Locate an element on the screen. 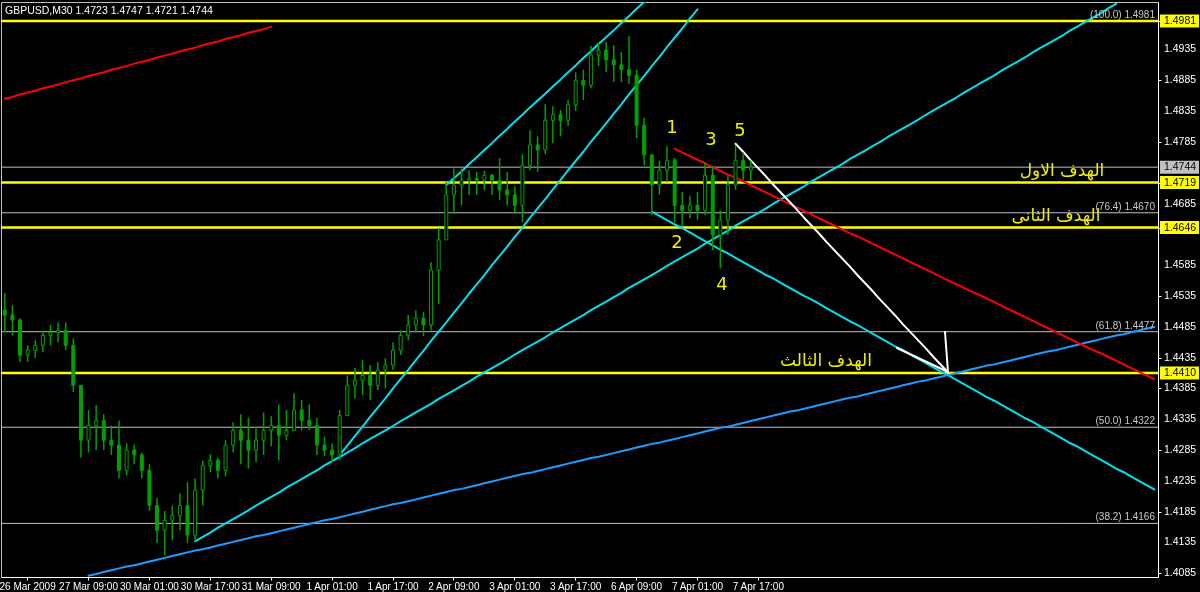  y-tick-label: 1.4435 is located at coordinates (1180, 356).